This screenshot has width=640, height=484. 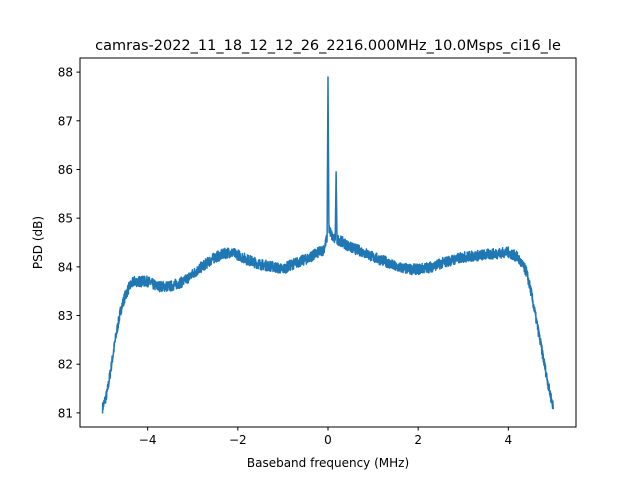 What do you see at coordinates (328, 440) in the screenshot?
I see `x-tick-label: 0` at bounding box center [328, 440].